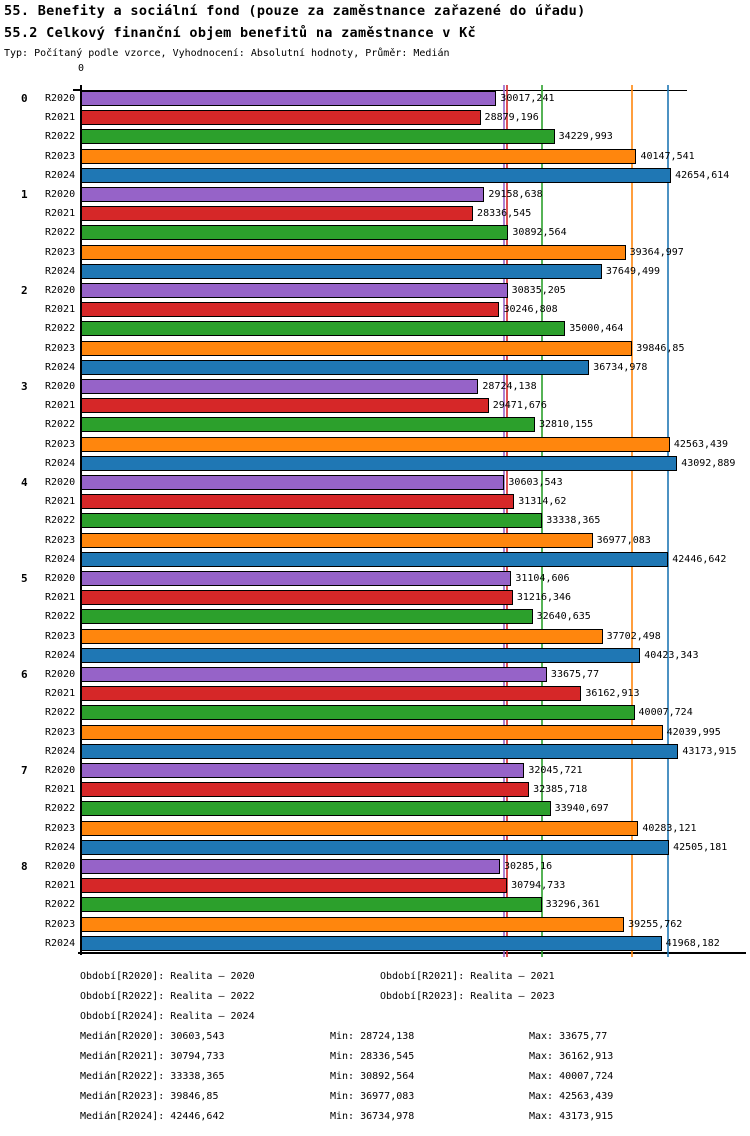 The image size is (750, 1136). I want to click on group-label-4: 4, so click(24, 482).